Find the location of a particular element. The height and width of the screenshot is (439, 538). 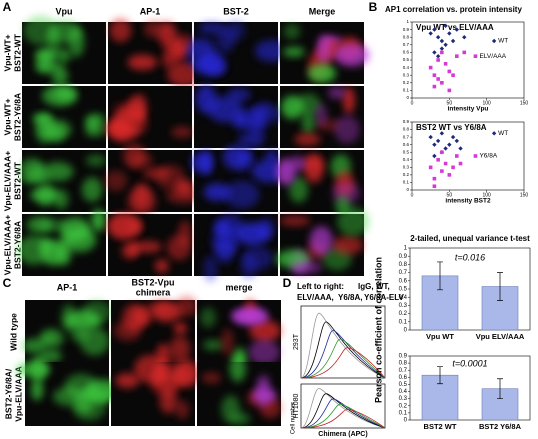

panel-label: C is located at coordinates (7, 283).